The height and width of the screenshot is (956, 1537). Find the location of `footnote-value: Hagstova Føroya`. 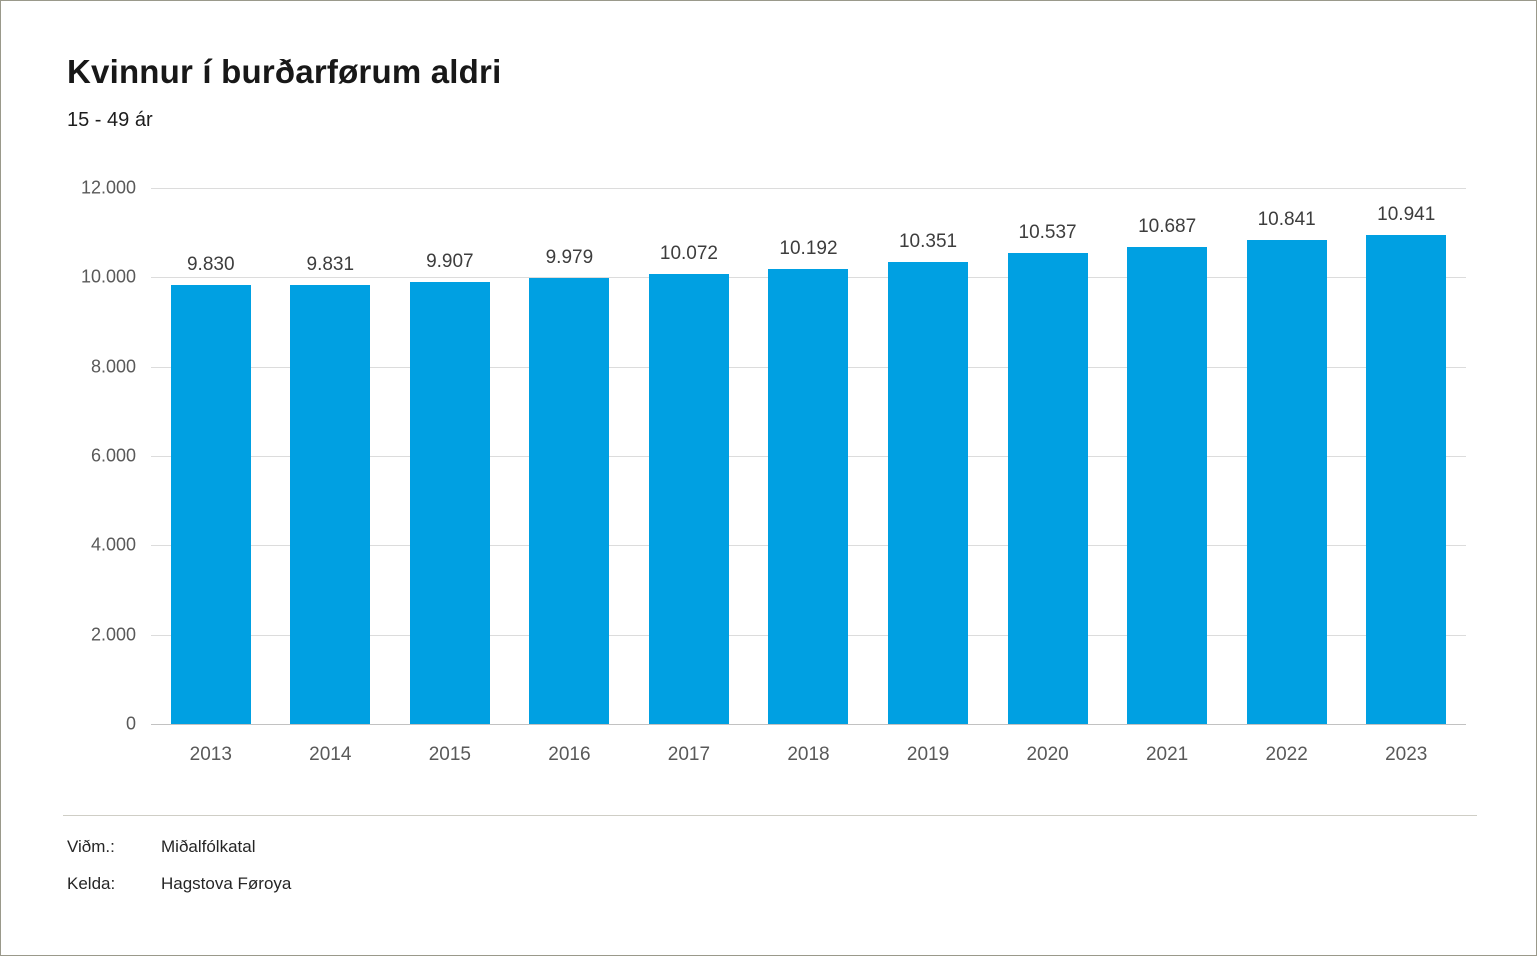

footnote-value: Hagstova Føroya is located at coordinates (226, 883).